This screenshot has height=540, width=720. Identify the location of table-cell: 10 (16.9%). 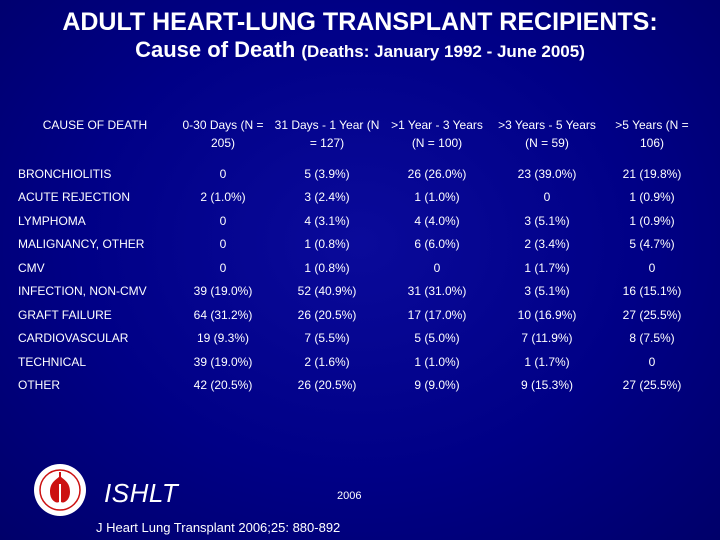
(547, 314).